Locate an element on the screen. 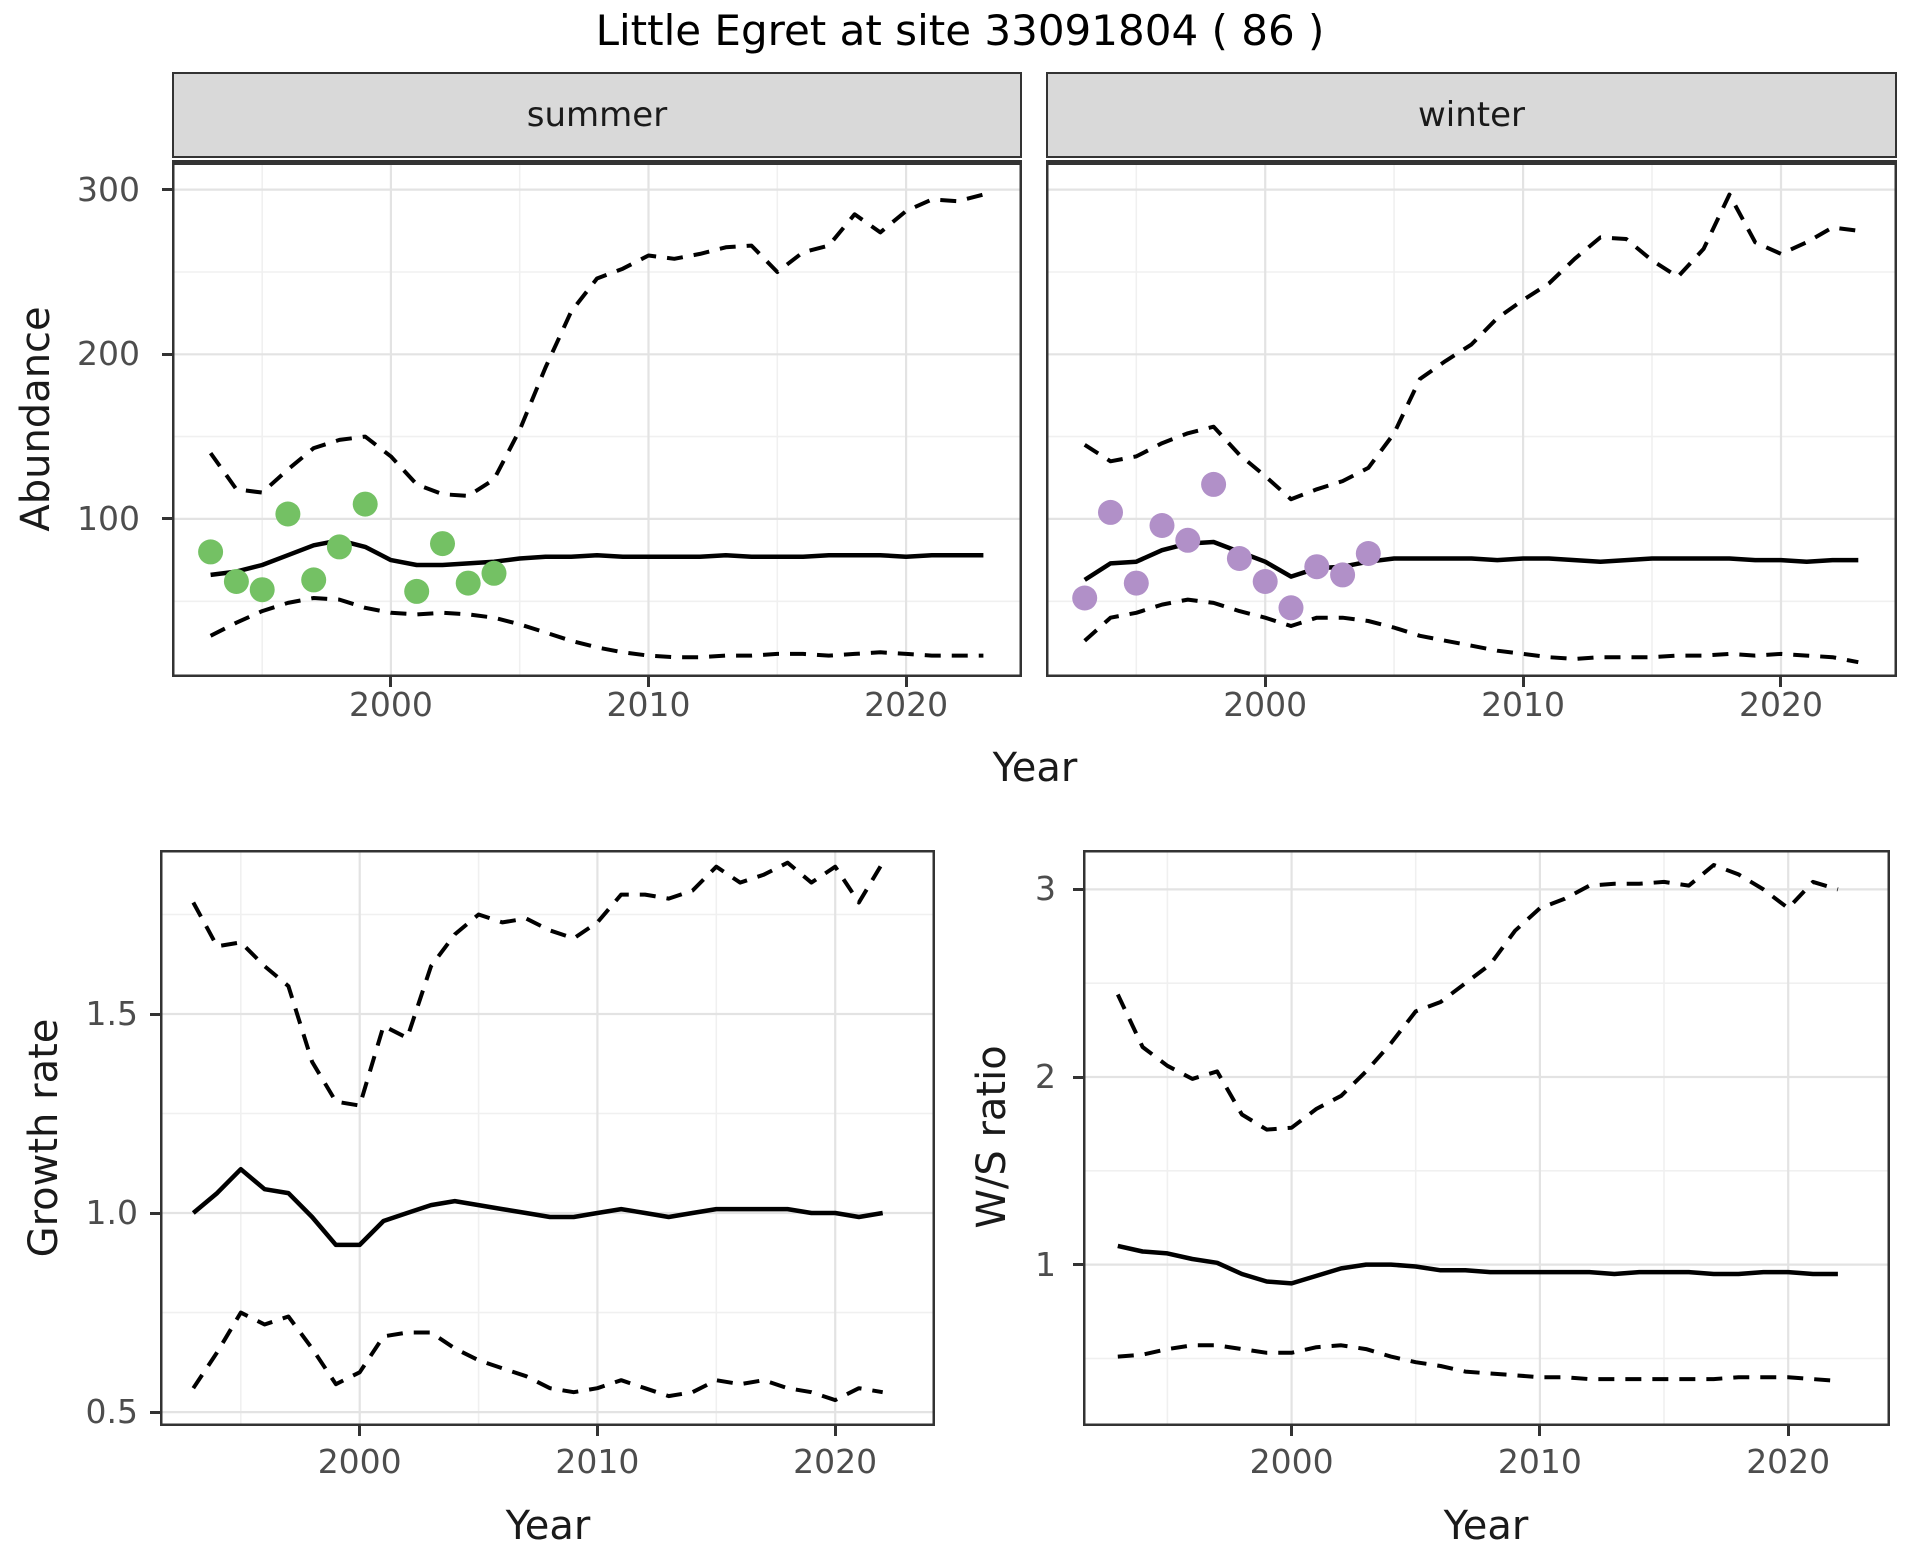 The height and width of the screenshot is (1560, 1920). y-axis-tick-label: 0.5 is located at coordinates (111, 1412).